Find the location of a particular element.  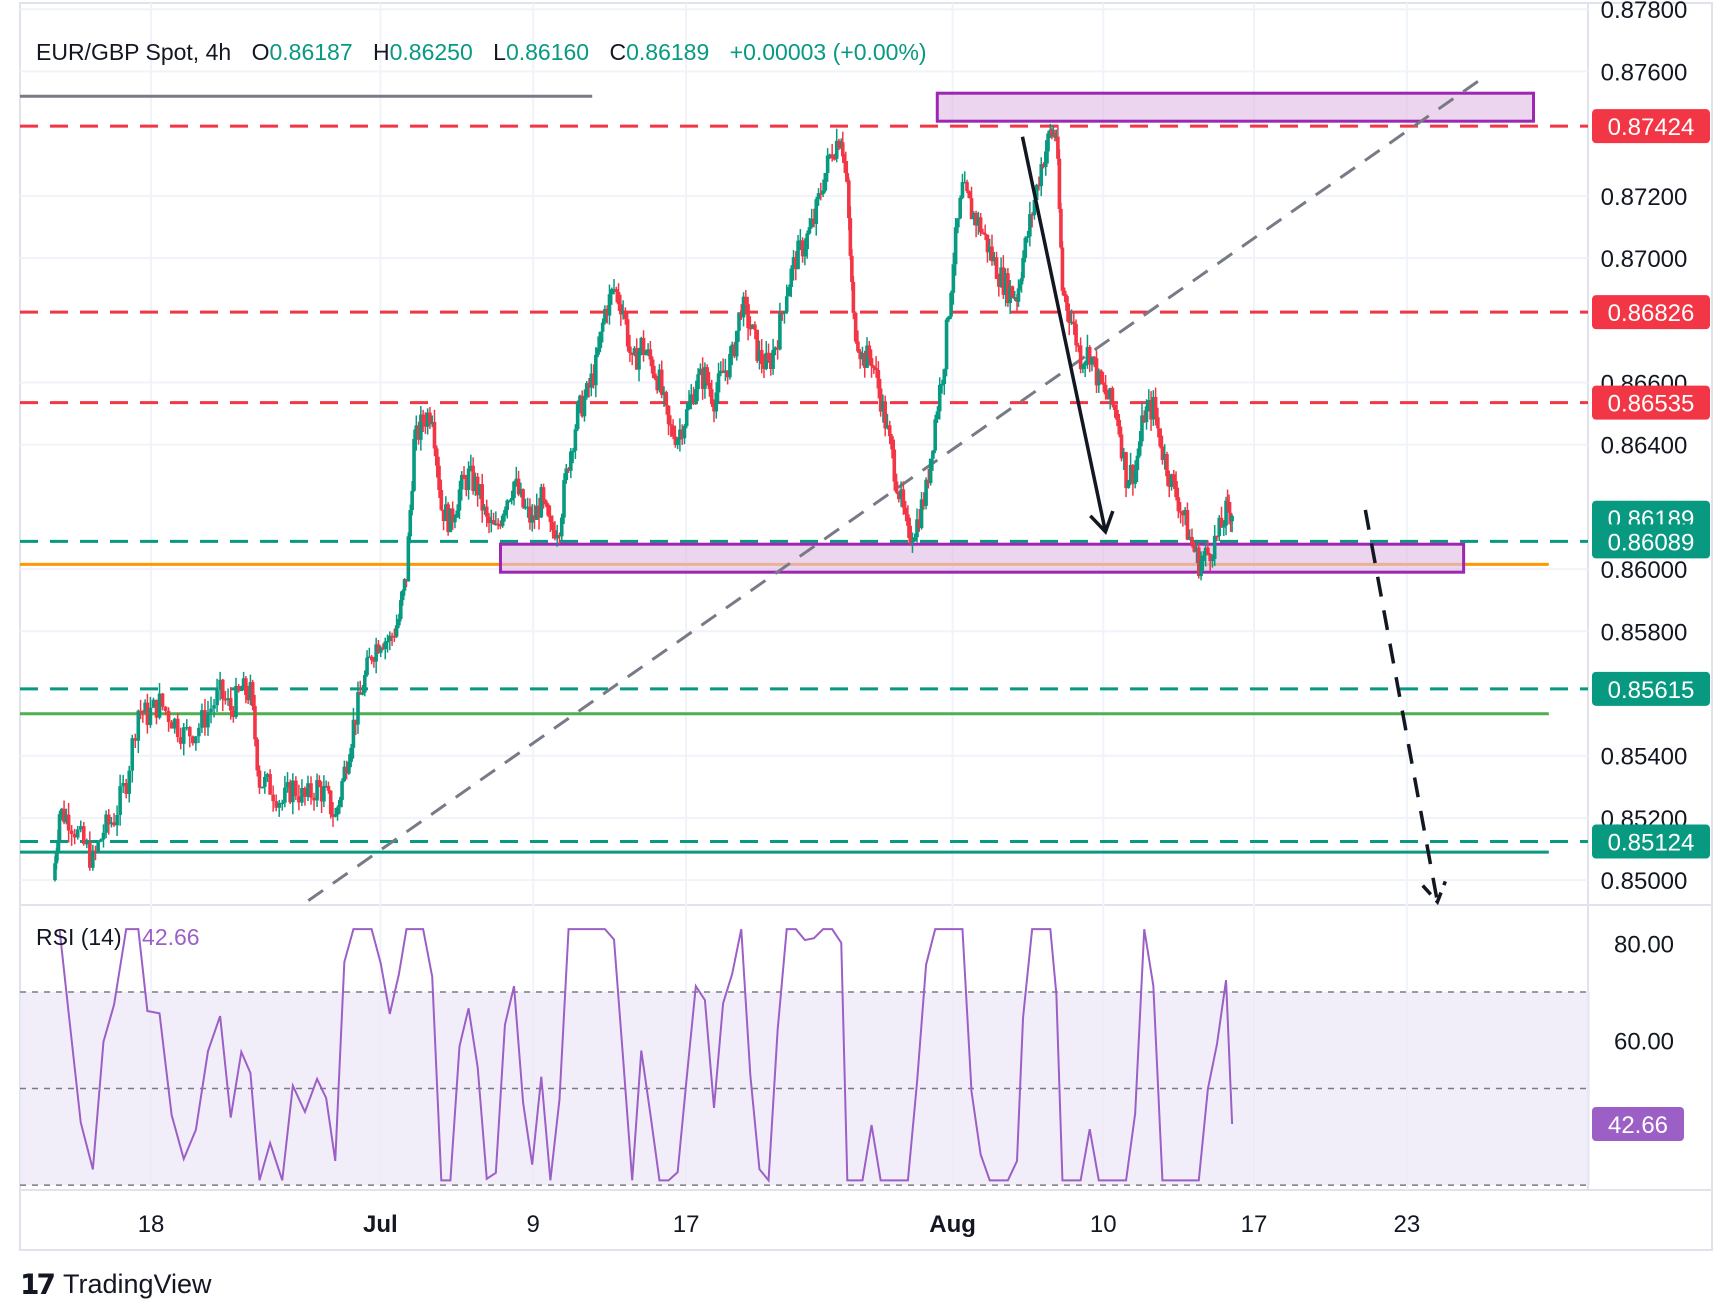

time-axis: 18 Jul 9 17 Aug 10 17 23 is located at coordinates (779, 1224).